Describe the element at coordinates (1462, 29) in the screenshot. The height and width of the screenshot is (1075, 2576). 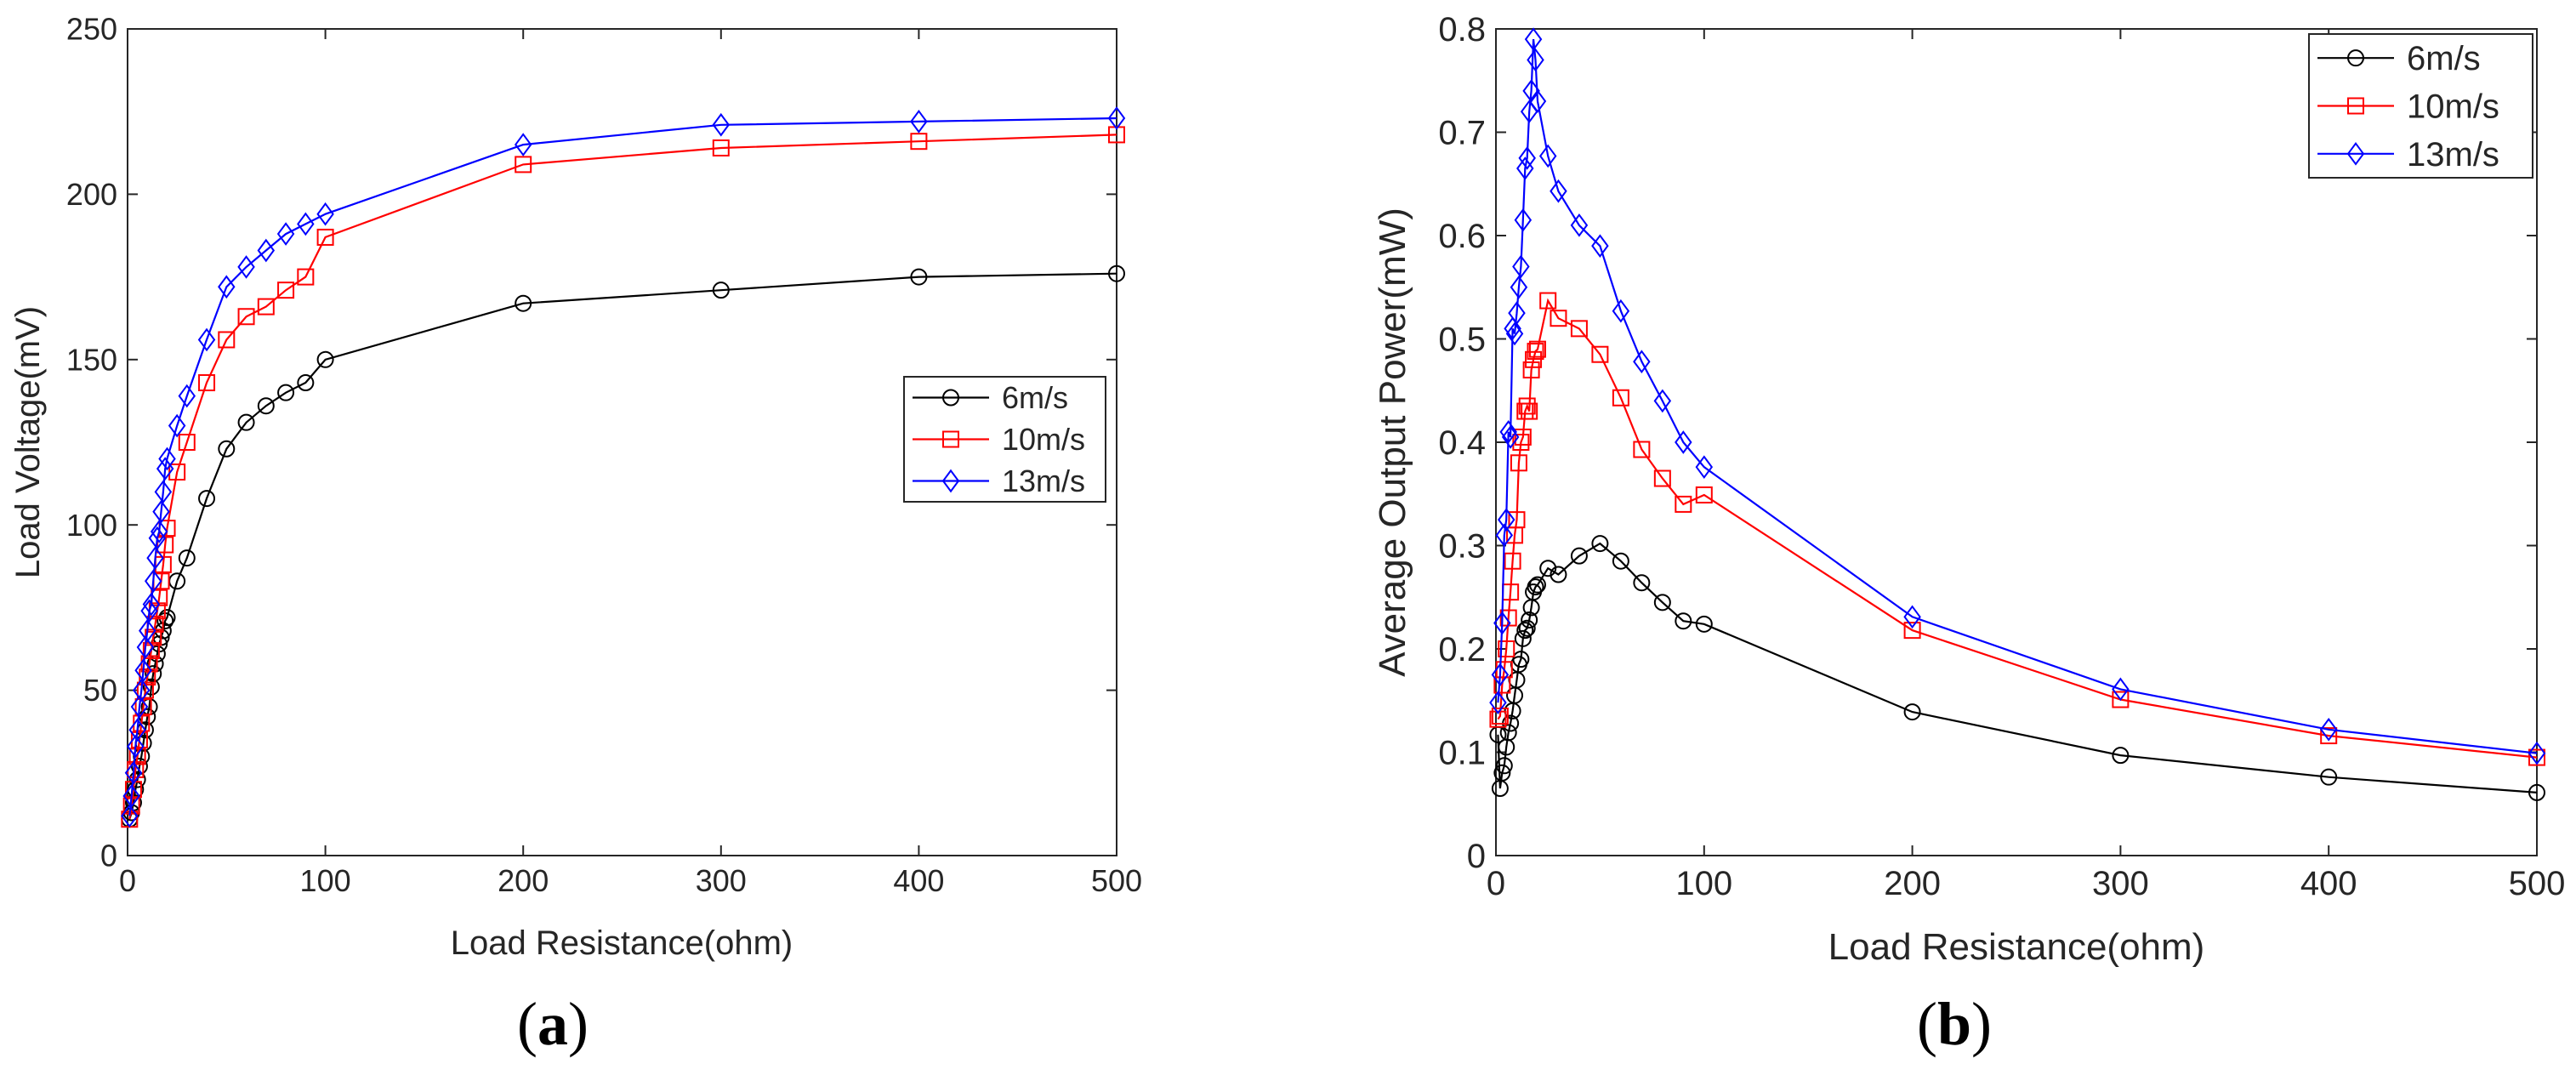
I see `y-tick-label: 0.8` at that location.